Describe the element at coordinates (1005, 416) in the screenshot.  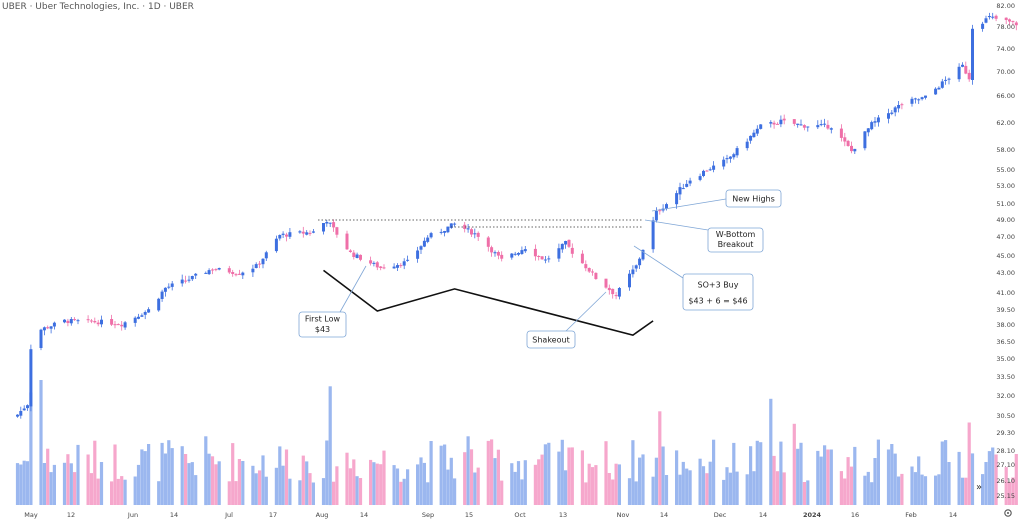
I see `price-axis-tick-label: 30.50` at that location.